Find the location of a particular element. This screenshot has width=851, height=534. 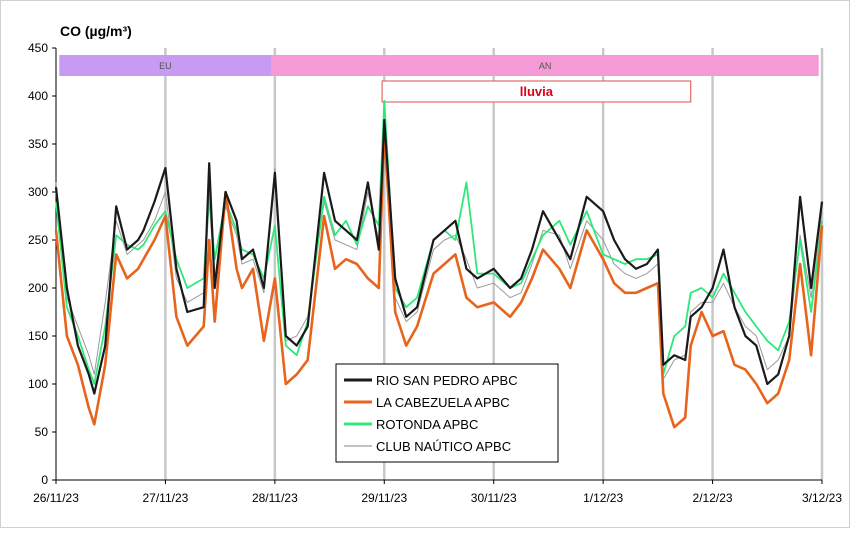

annotation-label: lluvia is located at coordinates (537, 91).